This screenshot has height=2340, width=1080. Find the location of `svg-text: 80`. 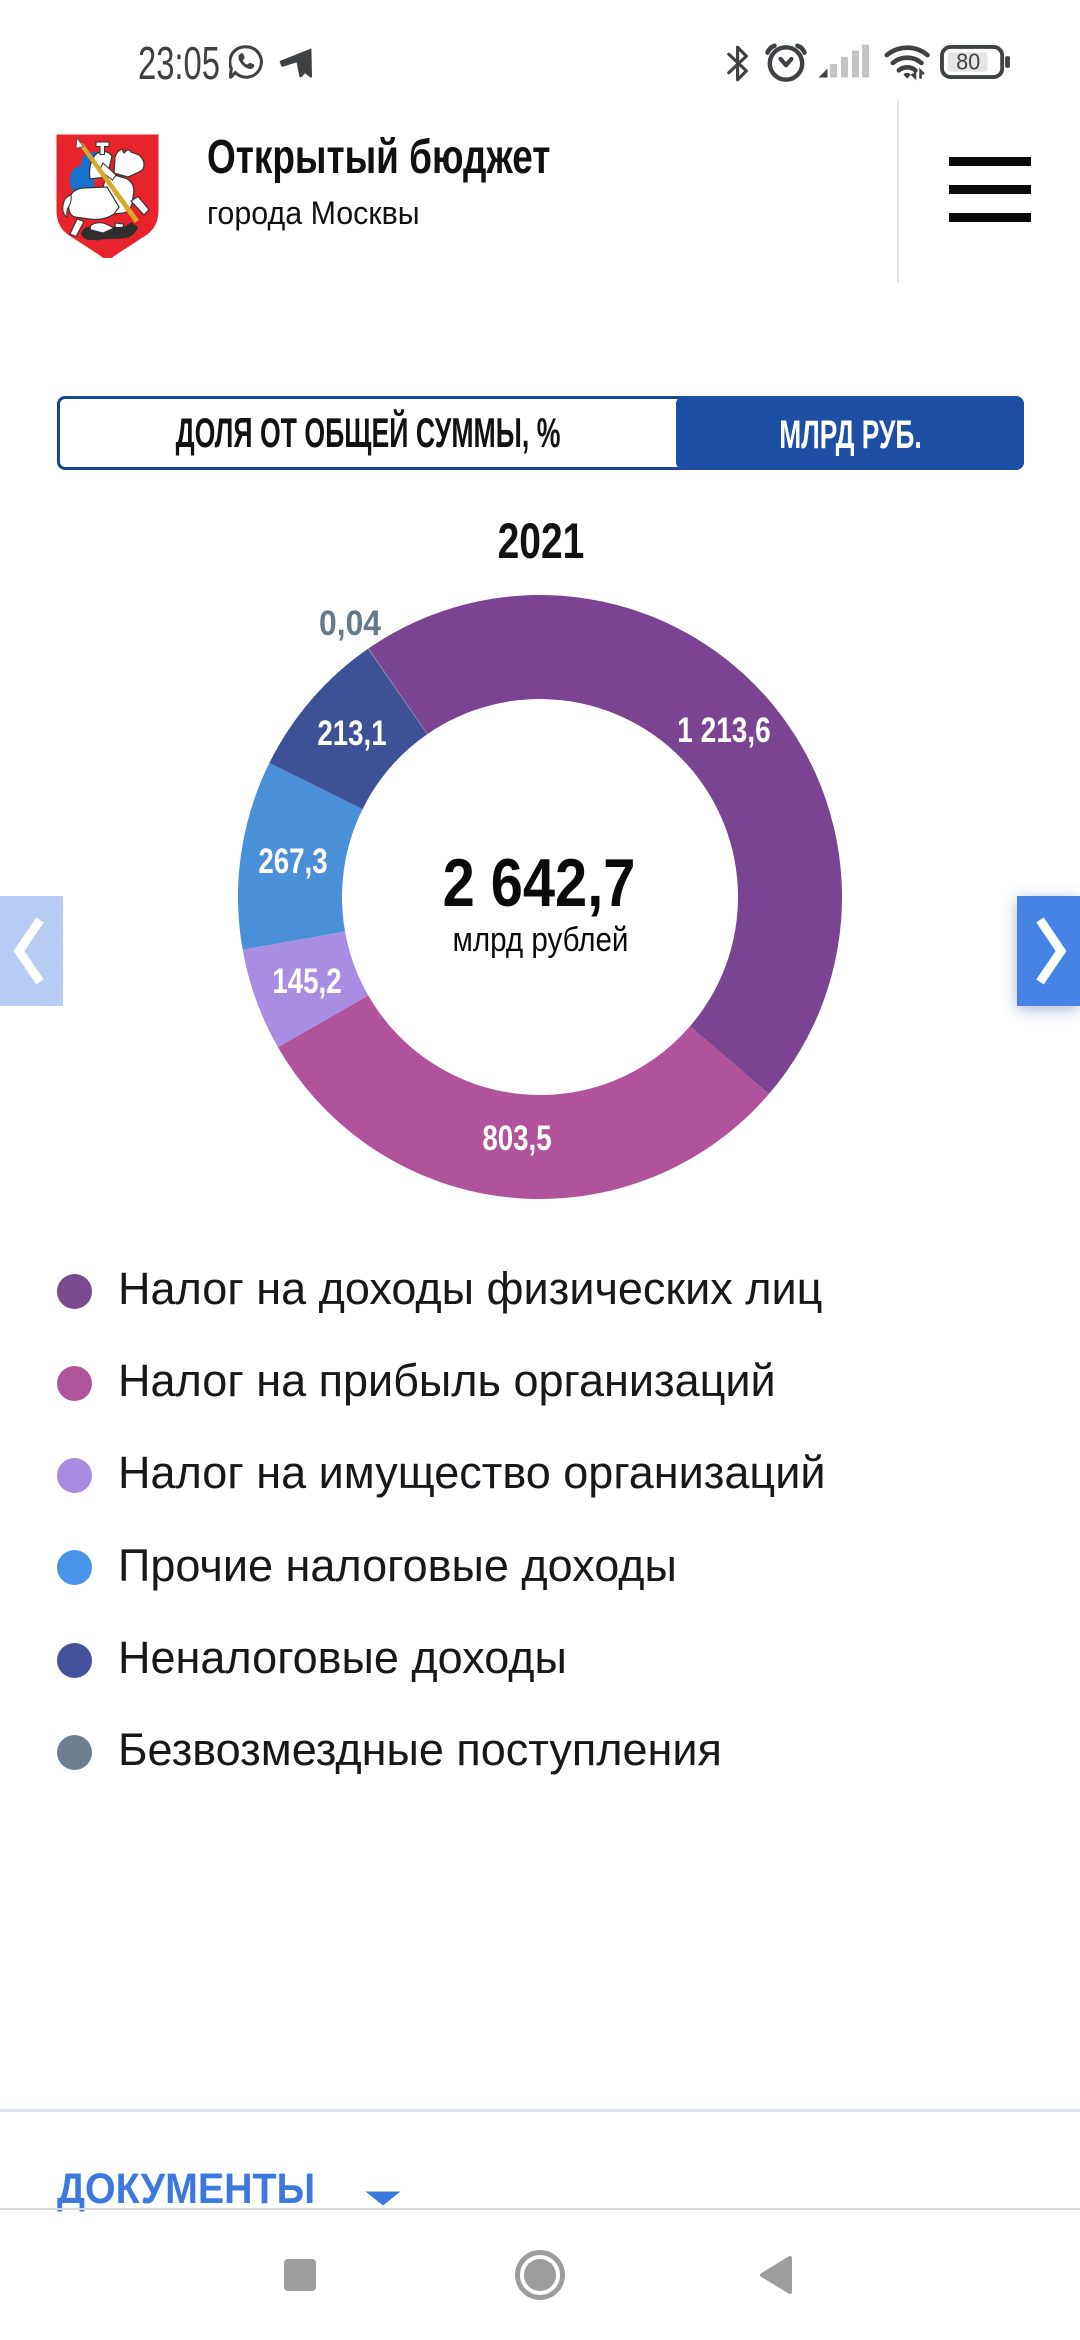

svg-text: 80 is located at coordinates (968, 61).